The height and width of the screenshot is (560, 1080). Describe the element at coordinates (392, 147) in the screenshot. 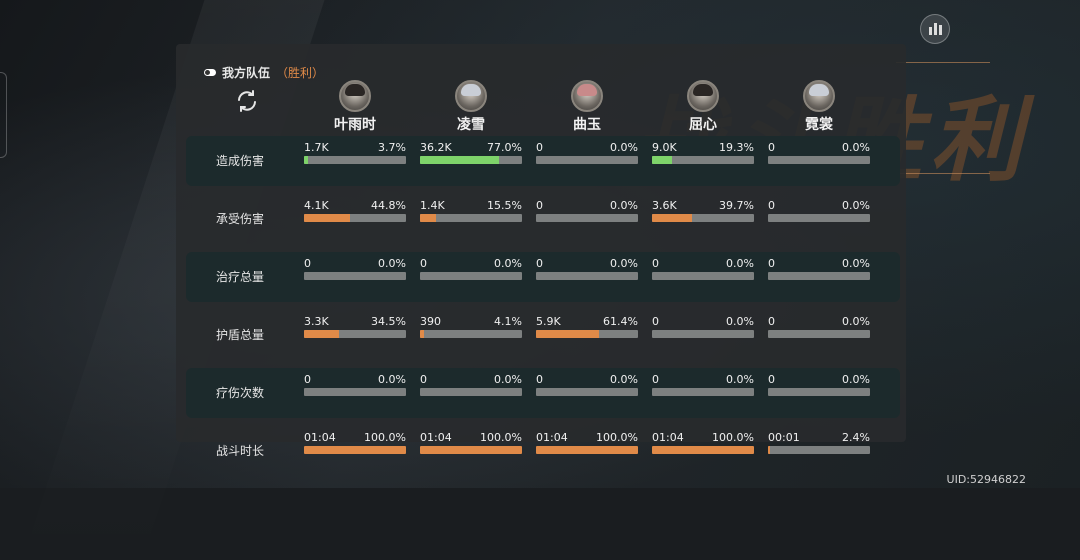

I see `stat-percent: 3.7%` at that location.